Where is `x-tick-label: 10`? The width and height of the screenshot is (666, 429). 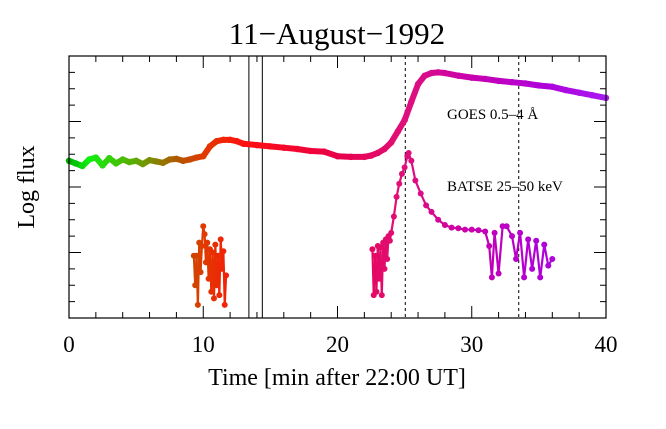 x-tick-label: 10 is located at coordinates (203, 344).